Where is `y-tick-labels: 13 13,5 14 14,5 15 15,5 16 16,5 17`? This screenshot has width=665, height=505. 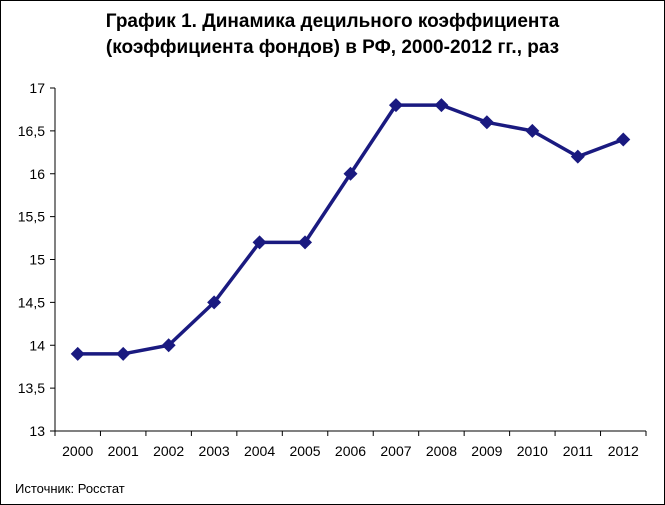 y-tick-labels: 13 13,5 14 14,5 15 15,5 16 16,5 17 is located at coordinates (31, 259).